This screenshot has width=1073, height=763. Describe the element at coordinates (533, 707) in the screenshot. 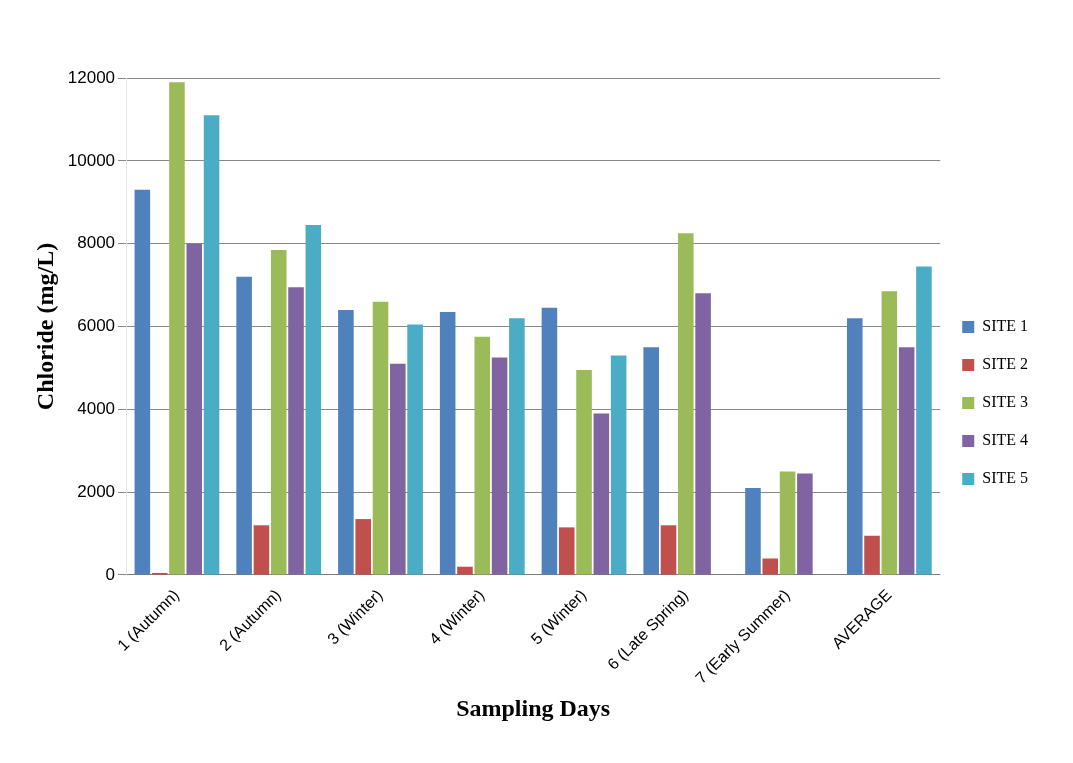

I see `x-axis-title: Sampling Days` at that location.